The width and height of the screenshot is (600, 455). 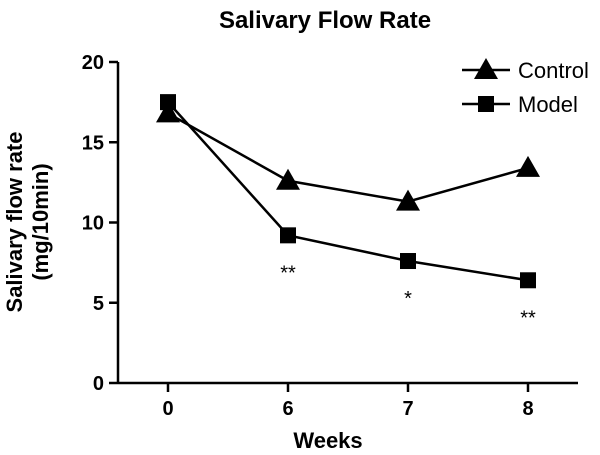 I want to click on legend-item-model: Model, so click(x=520, y=104).